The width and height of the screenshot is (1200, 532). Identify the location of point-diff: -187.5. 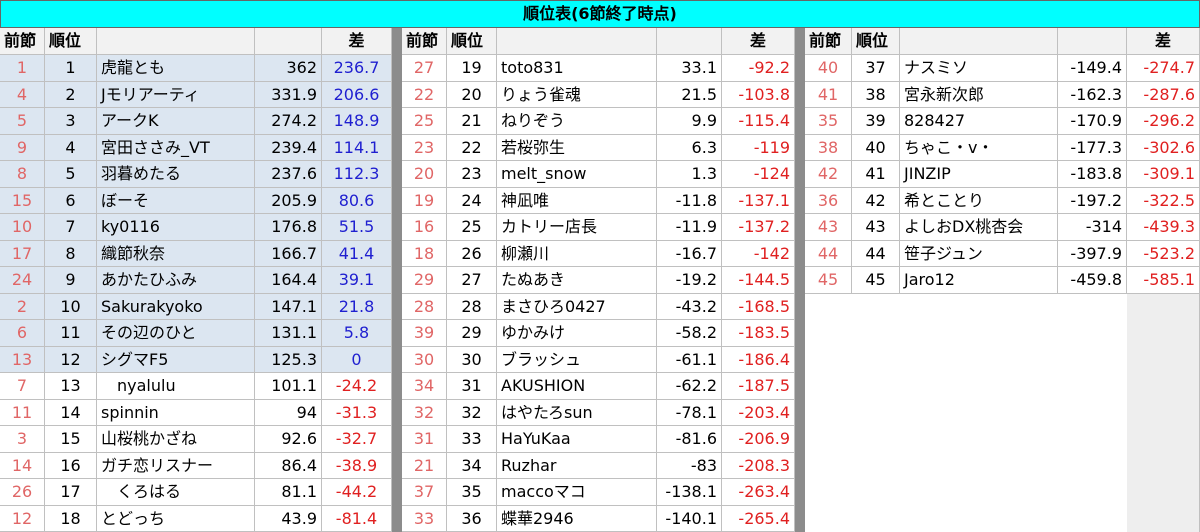
(758, 386).